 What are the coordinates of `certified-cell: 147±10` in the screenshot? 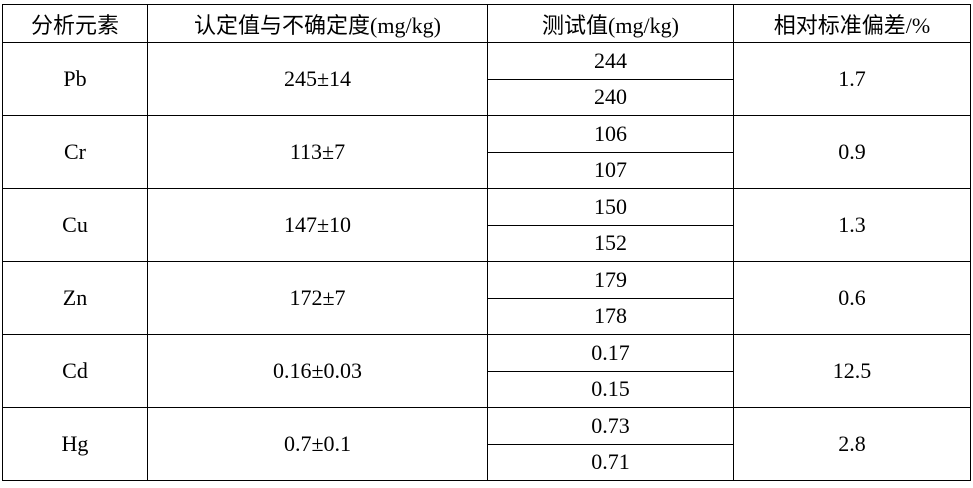 It's located at (317, 225).